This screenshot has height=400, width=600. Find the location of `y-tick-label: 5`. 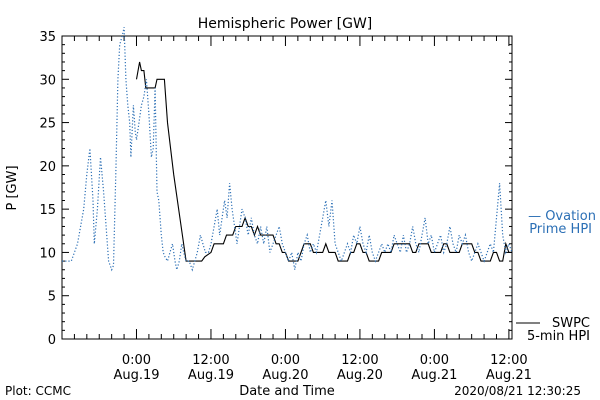

y-tick-label: 5 is located at coordinates (52, 297).